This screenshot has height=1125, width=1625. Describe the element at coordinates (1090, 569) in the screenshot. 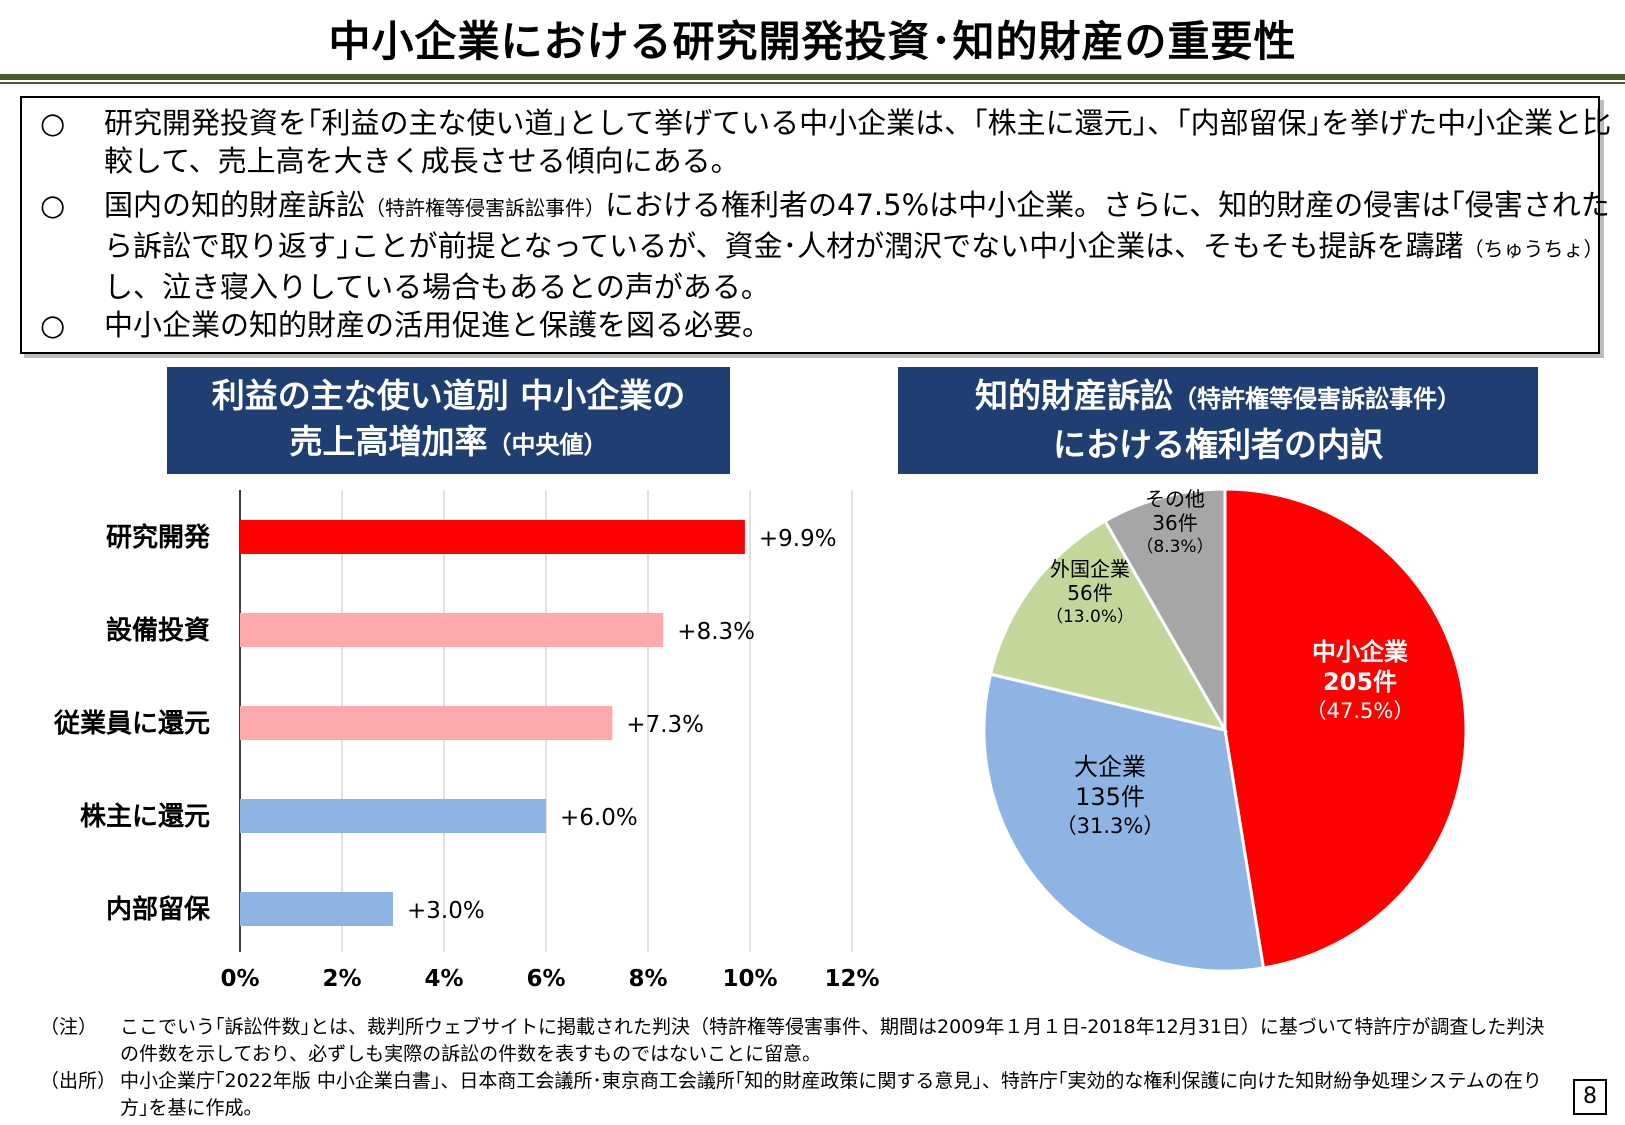

I see `slice-name-label: 外国企業` at that location.